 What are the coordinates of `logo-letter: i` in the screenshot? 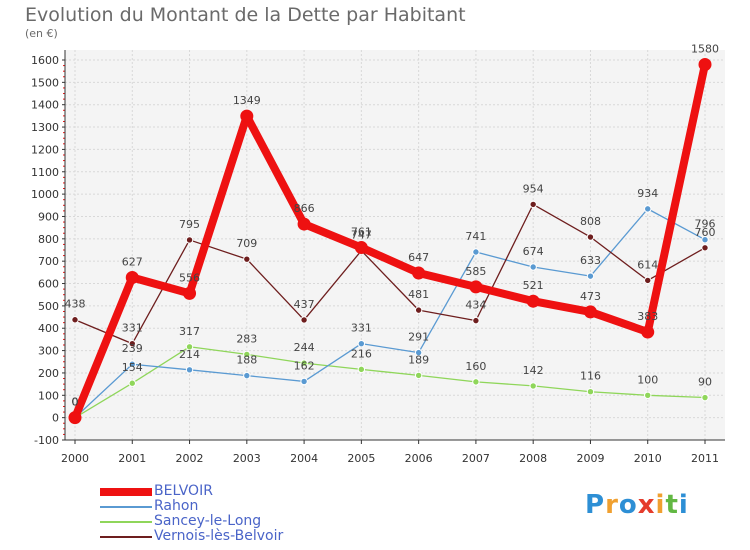 It's located at (660, 505).